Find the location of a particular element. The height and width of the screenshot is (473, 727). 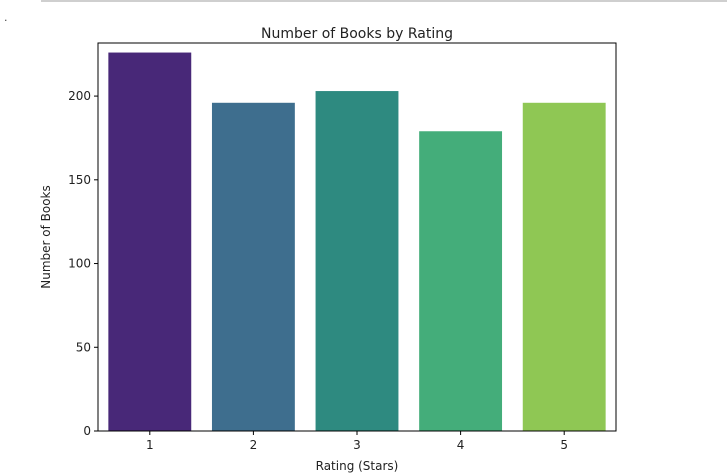

x-tick-label: 5 is located at coordinates (564, 445).